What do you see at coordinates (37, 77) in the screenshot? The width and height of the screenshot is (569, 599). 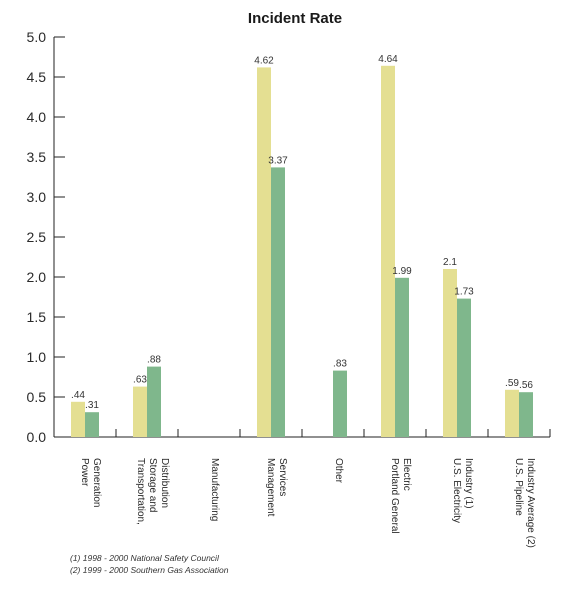 I see `y-tick-label: 4.5` at bounding box center [37, 77].